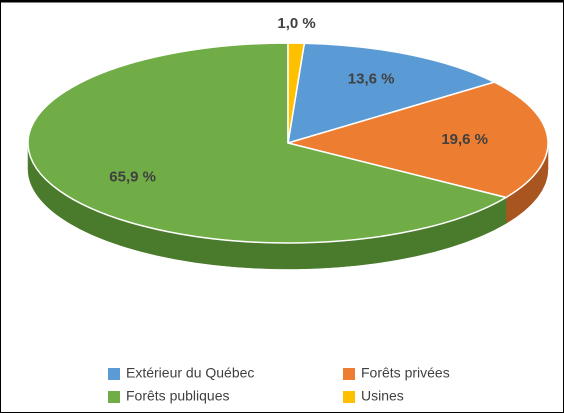 The image size is (564, 413). I want to click on data-label: 1,0 %, so click(296, 23).